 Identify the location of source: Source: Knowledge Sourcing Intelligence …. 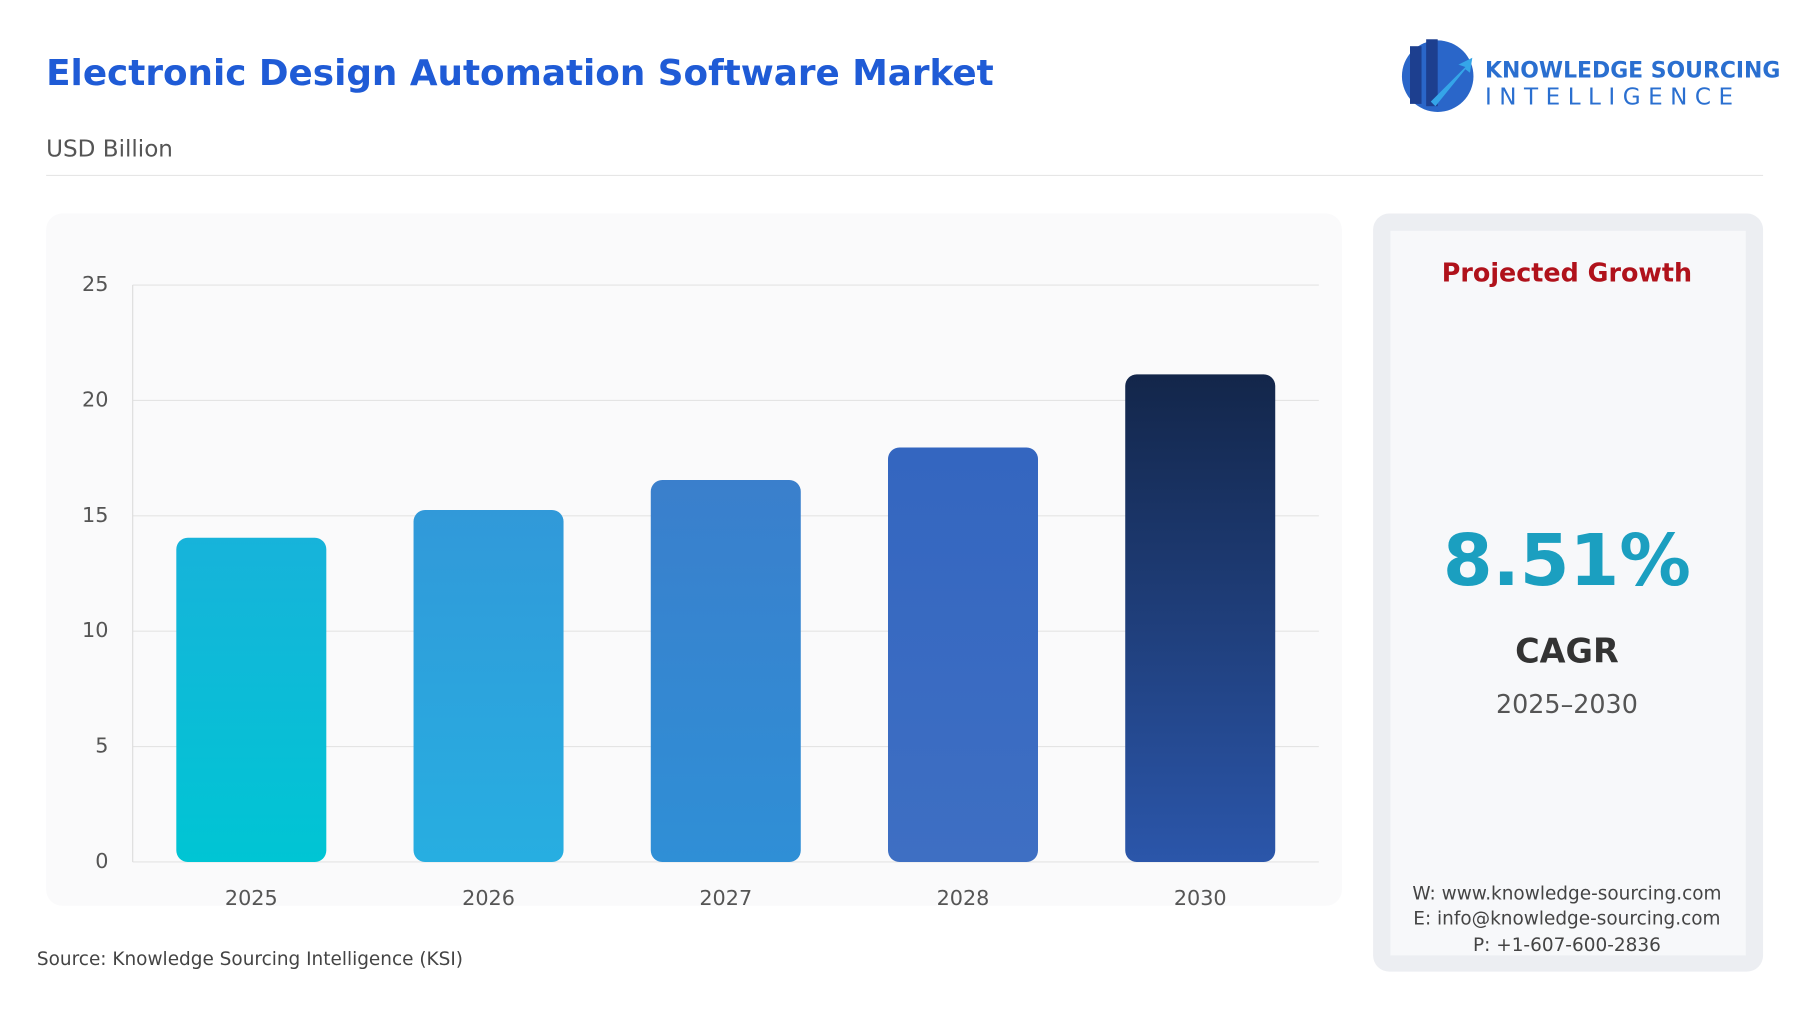
(250, 959).